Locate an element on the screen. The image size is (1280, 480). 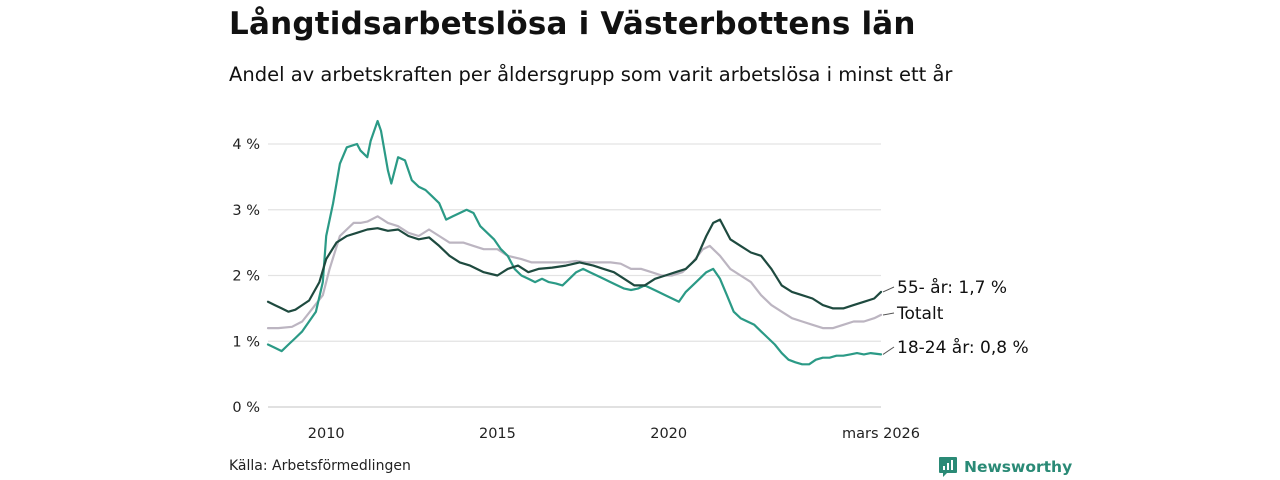
source-note: Källa: Arbetsförmedlingen is located at coordinates (320, 466).